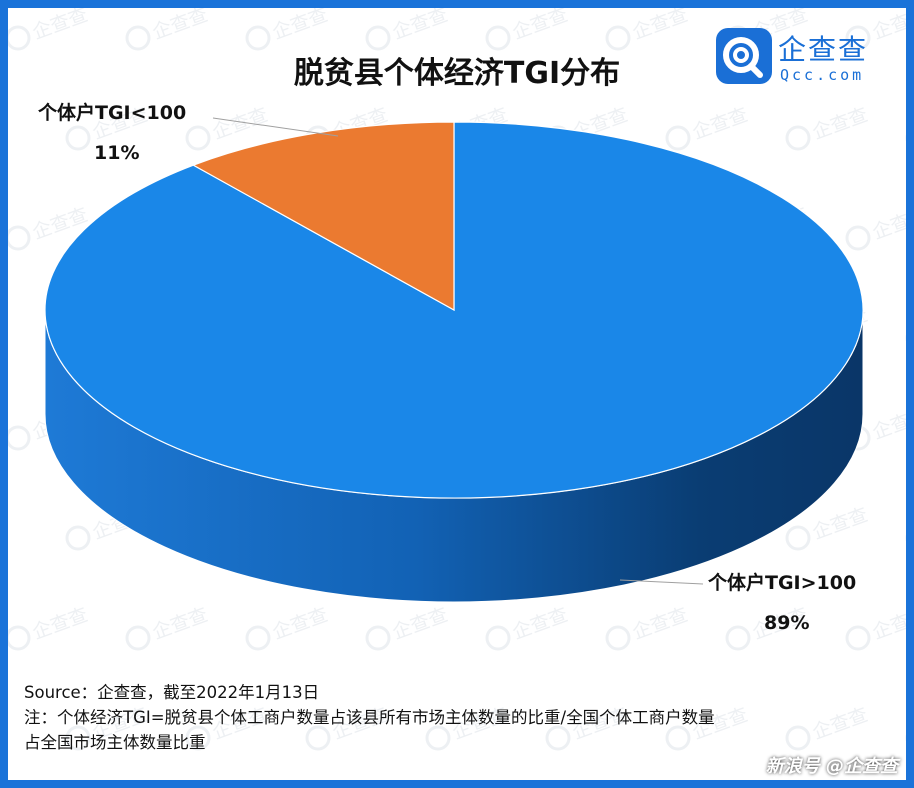 The width and height of the screenshot is (914, 788). I want to click on brand-logo: 企查查 Qcc.com, so click(804, 56).